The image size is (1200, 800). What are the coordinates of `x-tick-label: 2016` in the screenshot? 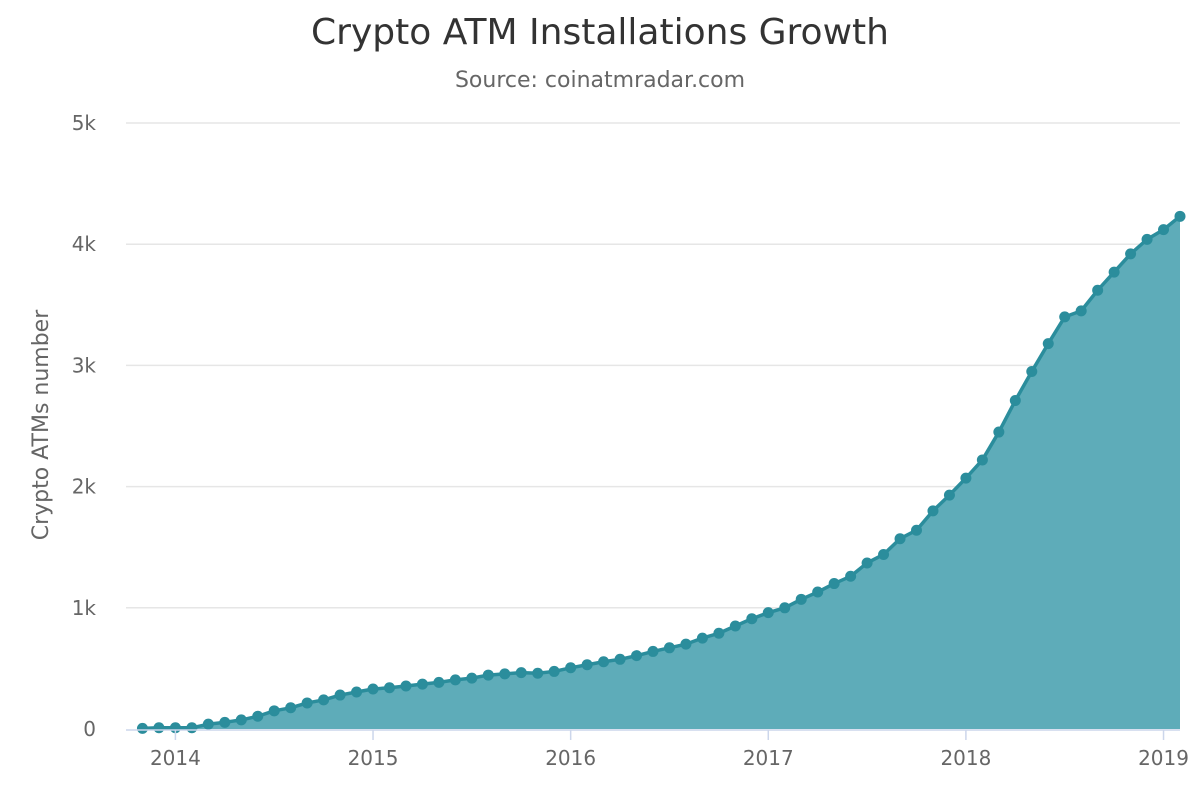 It's located at (570, 758).